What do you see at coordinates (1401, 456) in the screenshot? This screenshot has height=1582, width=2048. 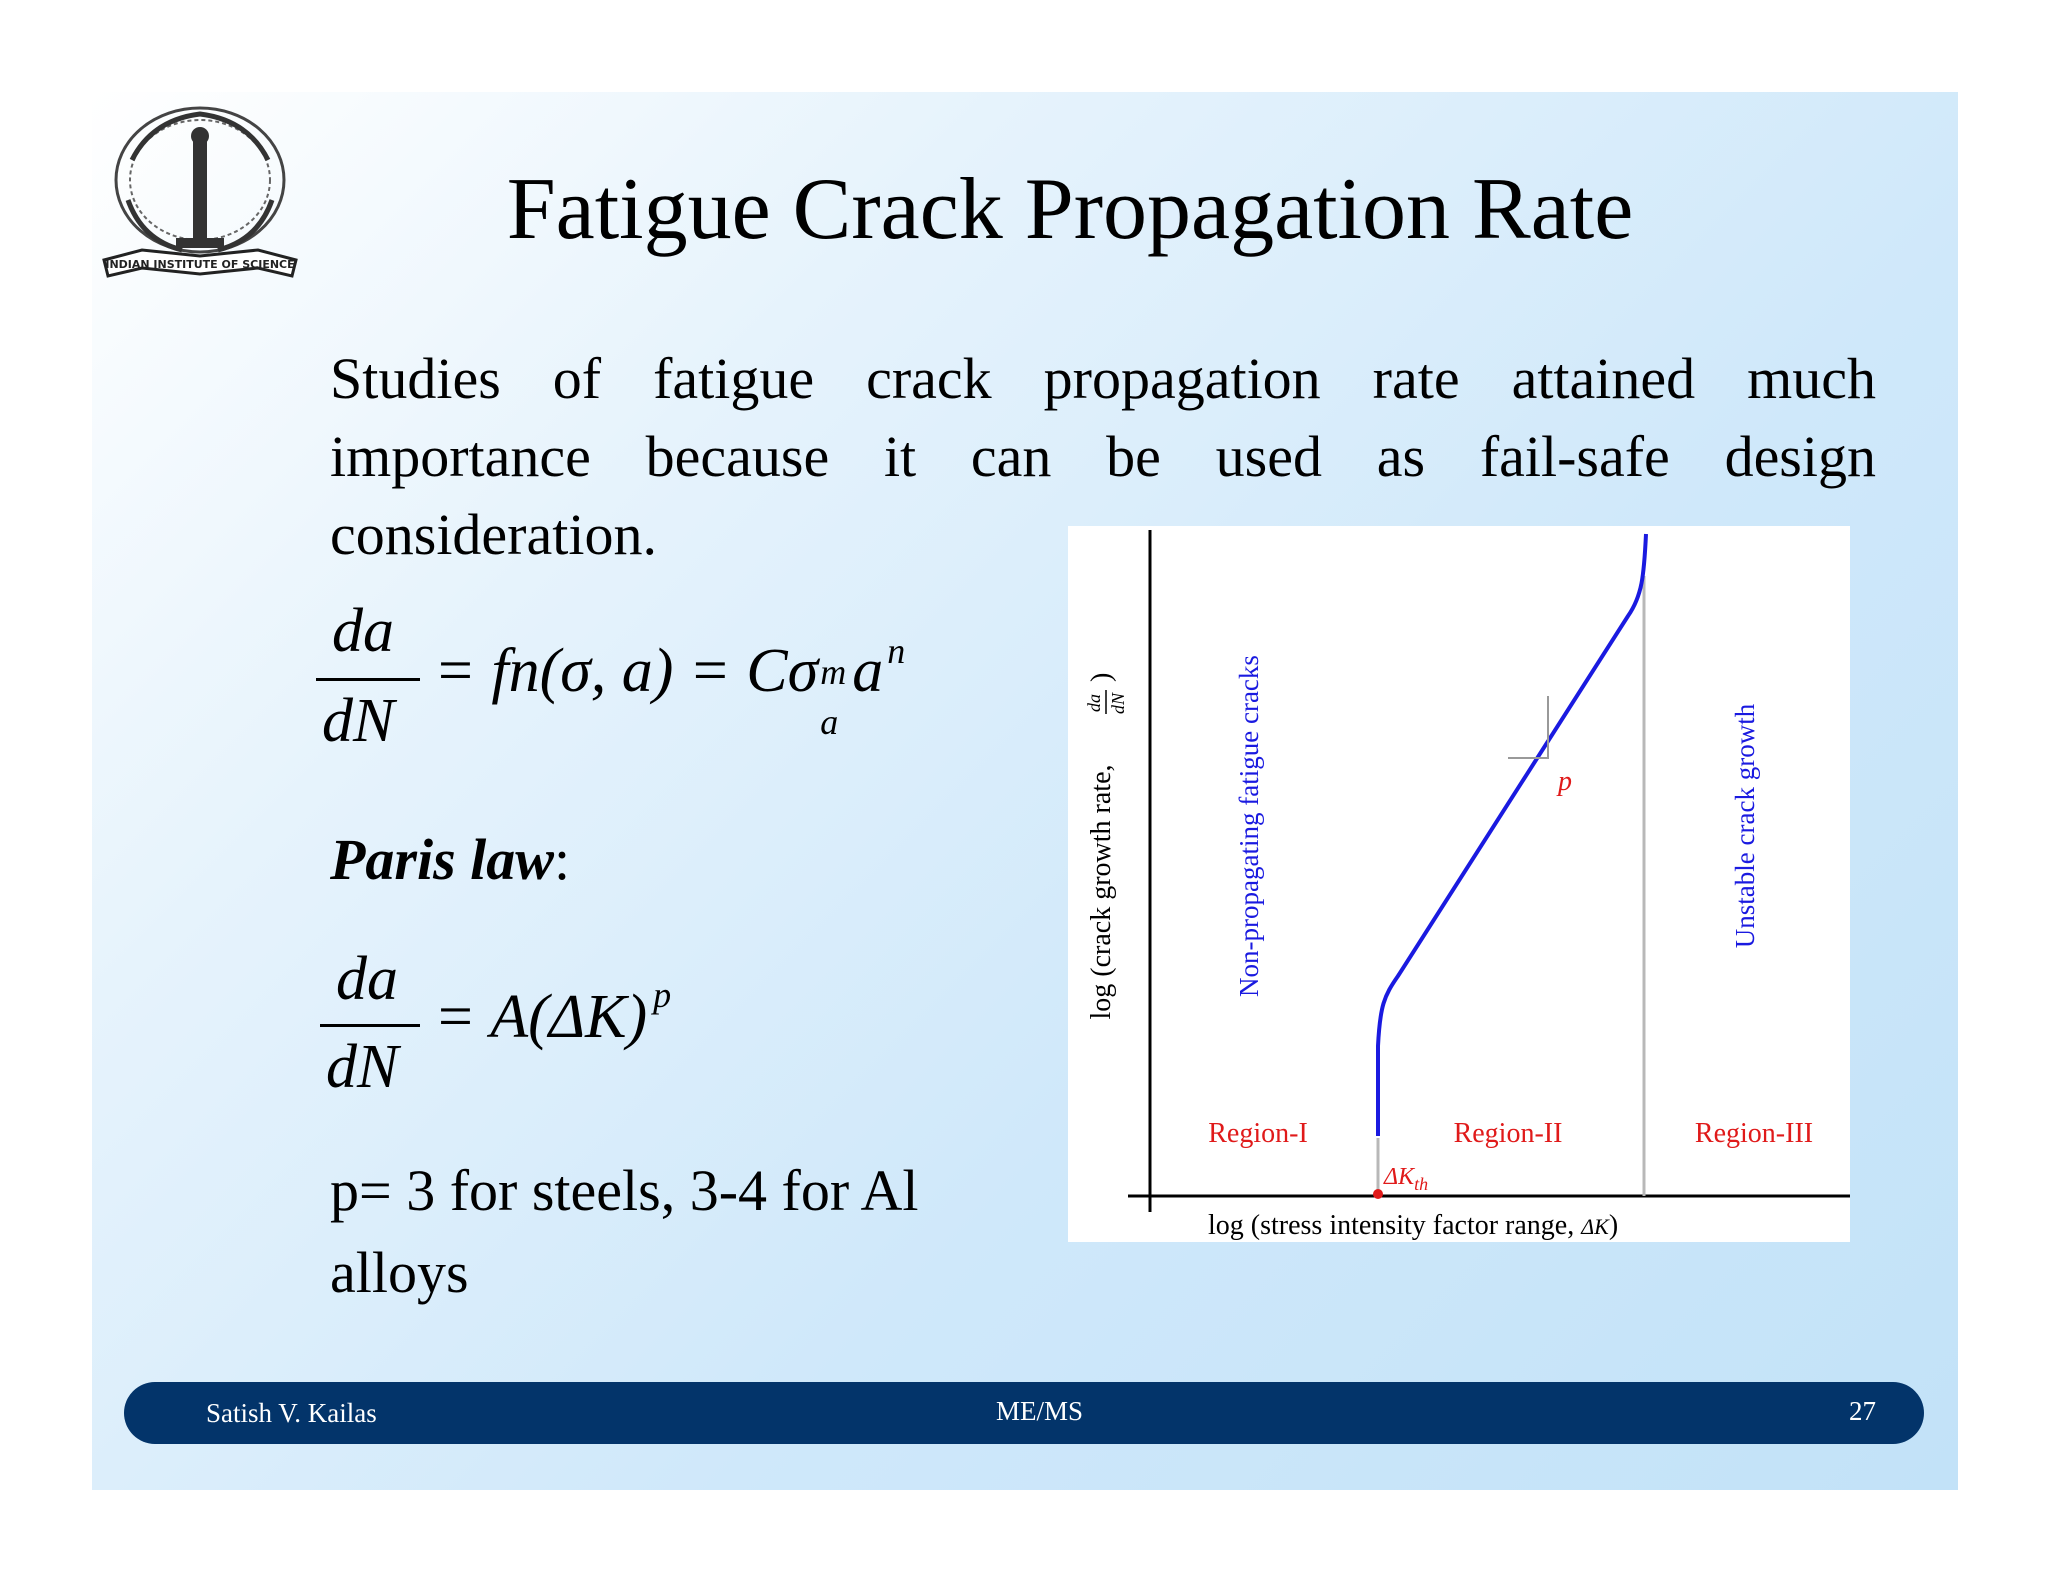 I see `word: as` at bounding box center [1401, 456].